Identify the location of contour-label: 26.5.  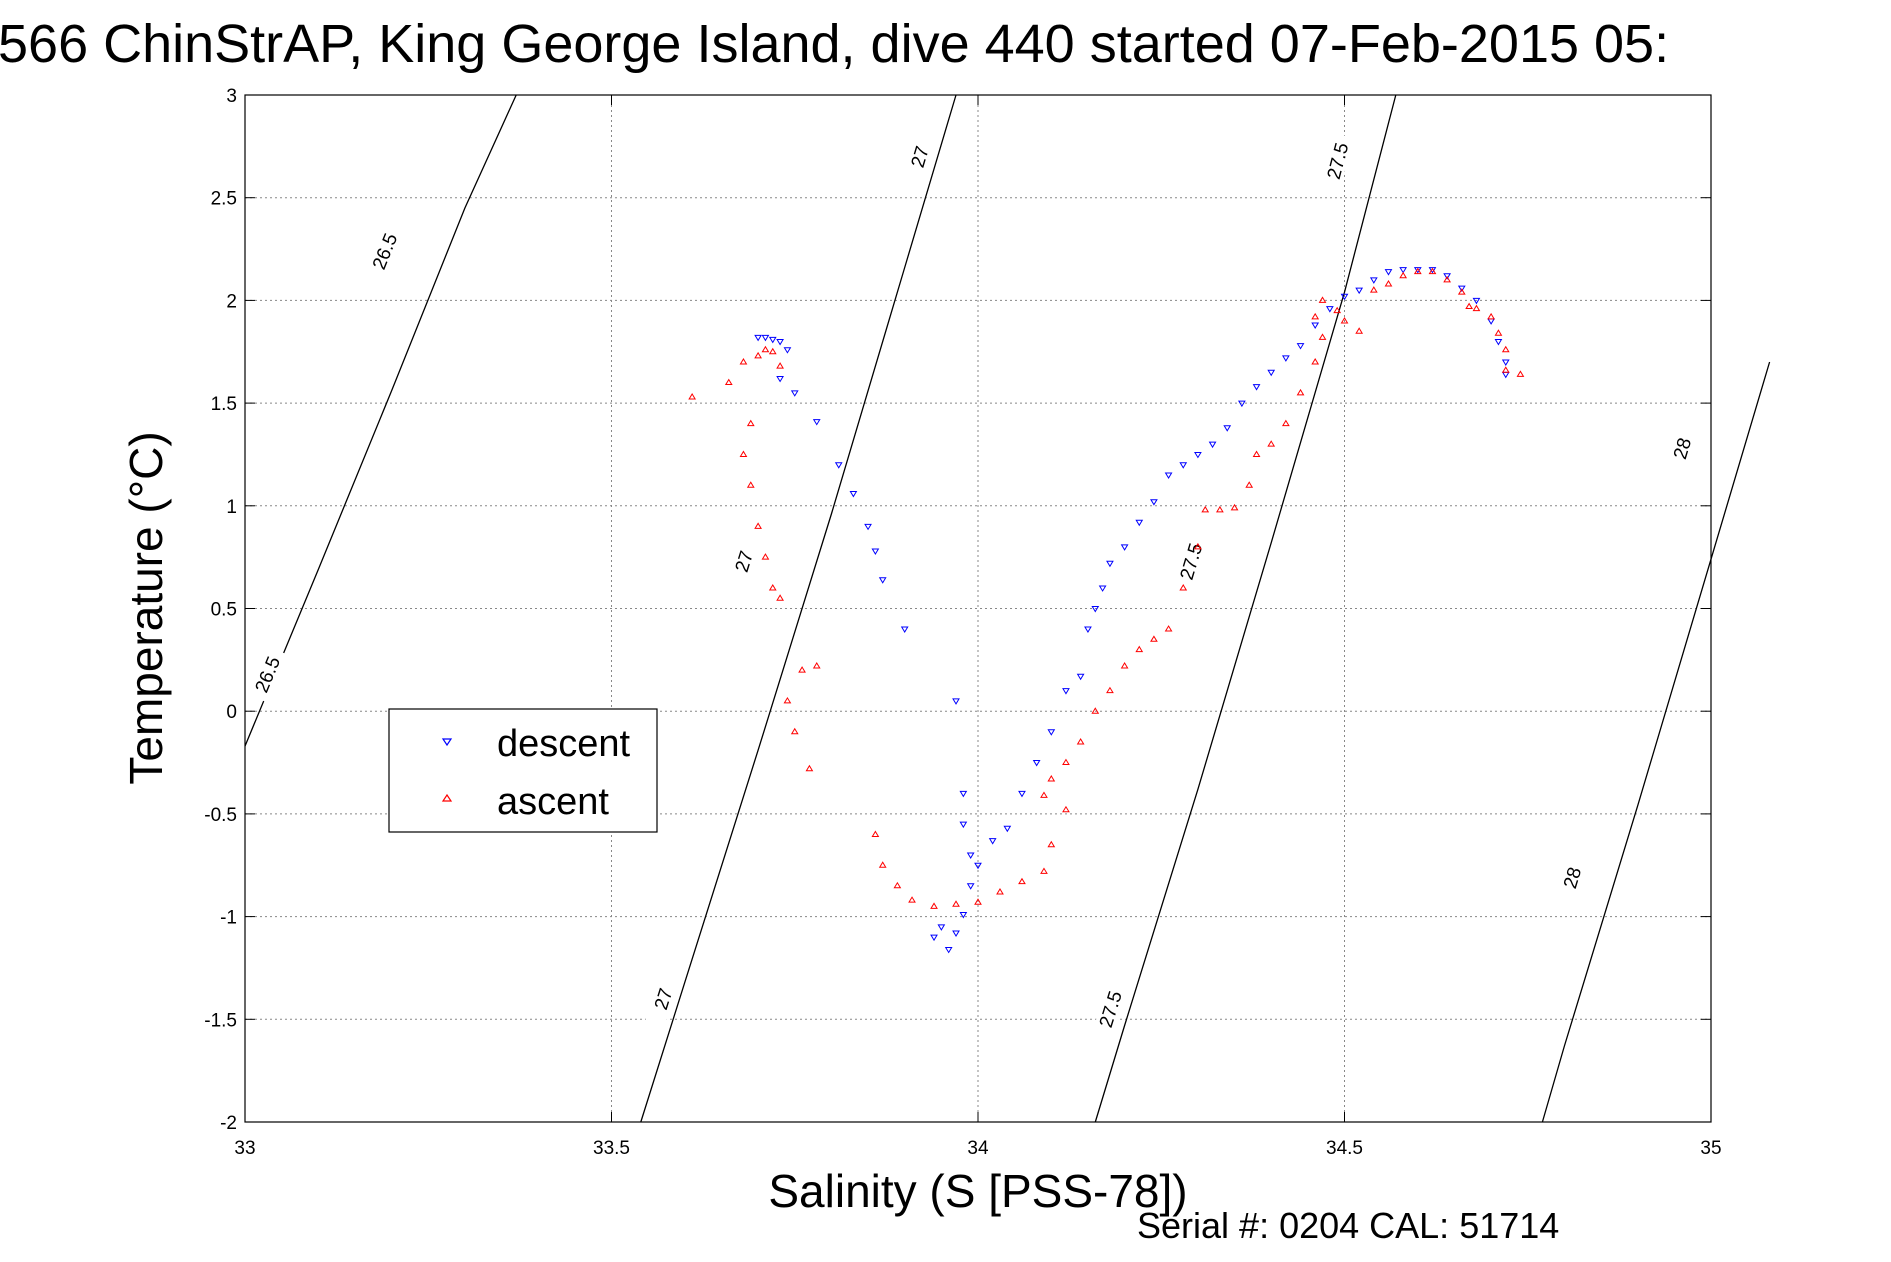
(269, 675).